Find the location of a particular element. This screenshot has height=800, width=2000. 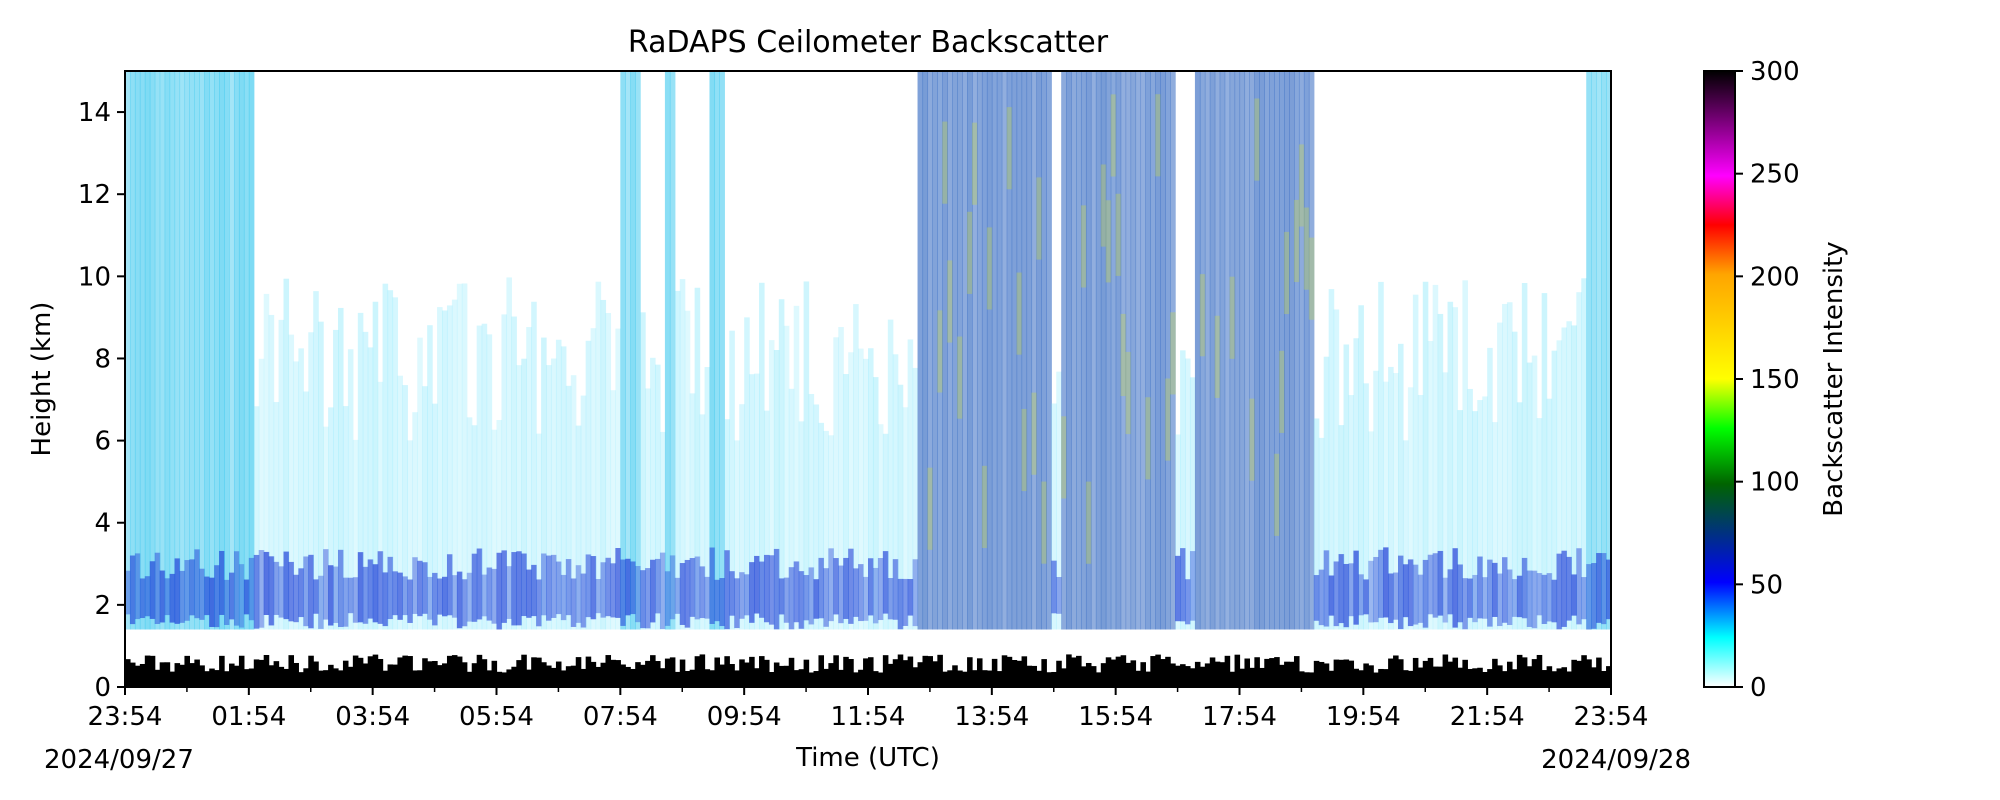

colorbar-tick-label: 250 is located at coordinates (1775, 175).